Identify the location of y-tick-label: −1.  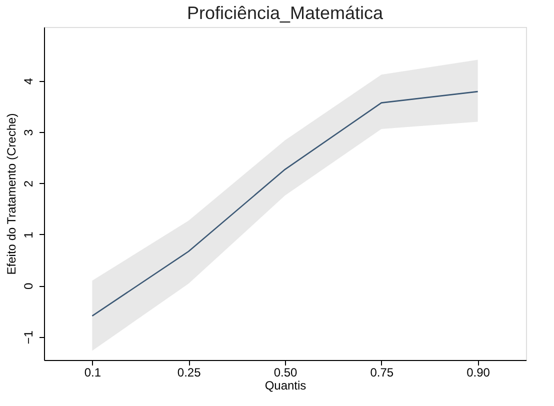
(29, 337).